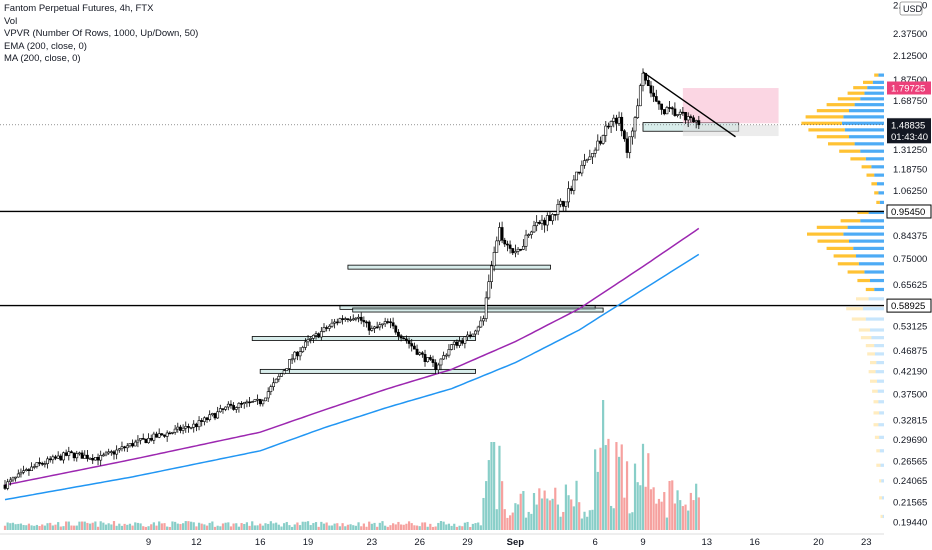 The height and width of the screenshot is (550, 932). I want to click on y-tick-label: 0.19440, so click(910, 523).